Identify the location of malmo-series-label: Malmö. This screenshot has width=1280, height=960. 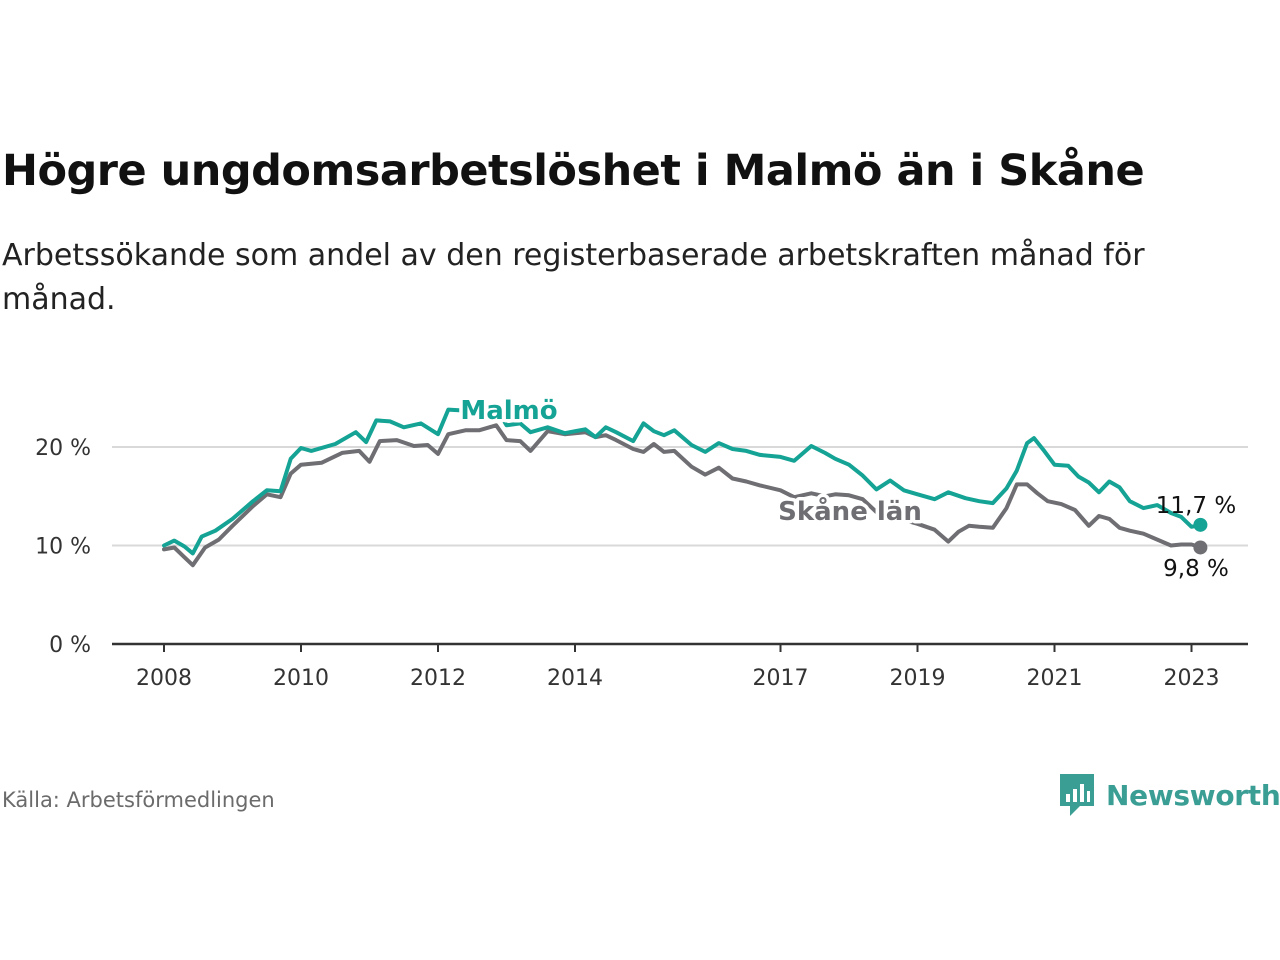
(508, 411).